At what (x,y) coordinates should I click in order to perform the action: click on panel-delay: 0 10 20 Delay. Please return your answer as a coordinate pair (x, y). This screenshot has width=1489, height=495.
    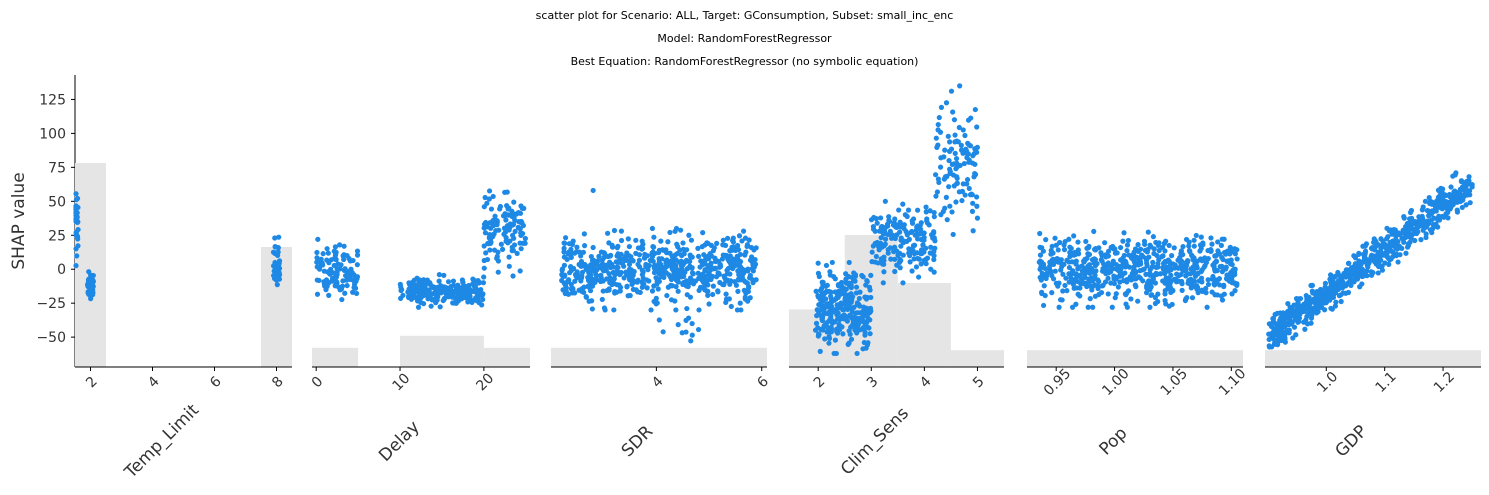
    Looking at the image, I should click on (419, 327).